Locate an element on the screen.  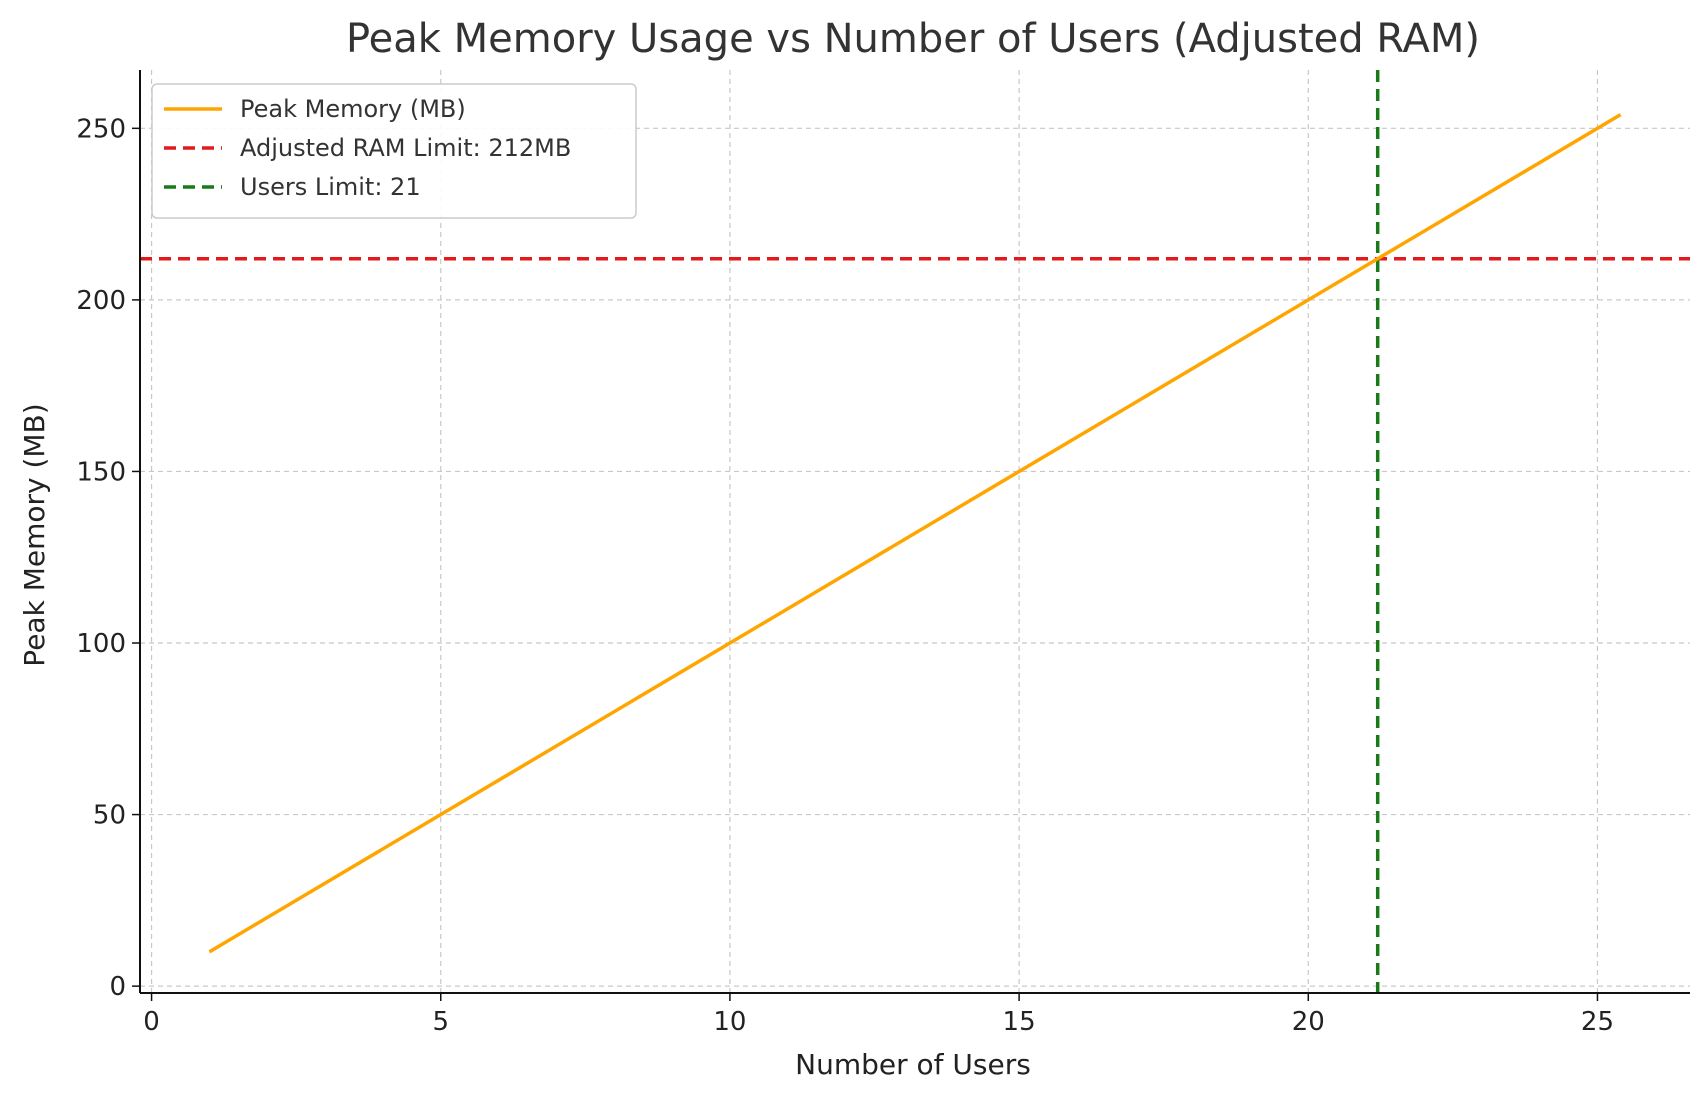
y-tick-label: 250 is located at coordinates (101, 129).